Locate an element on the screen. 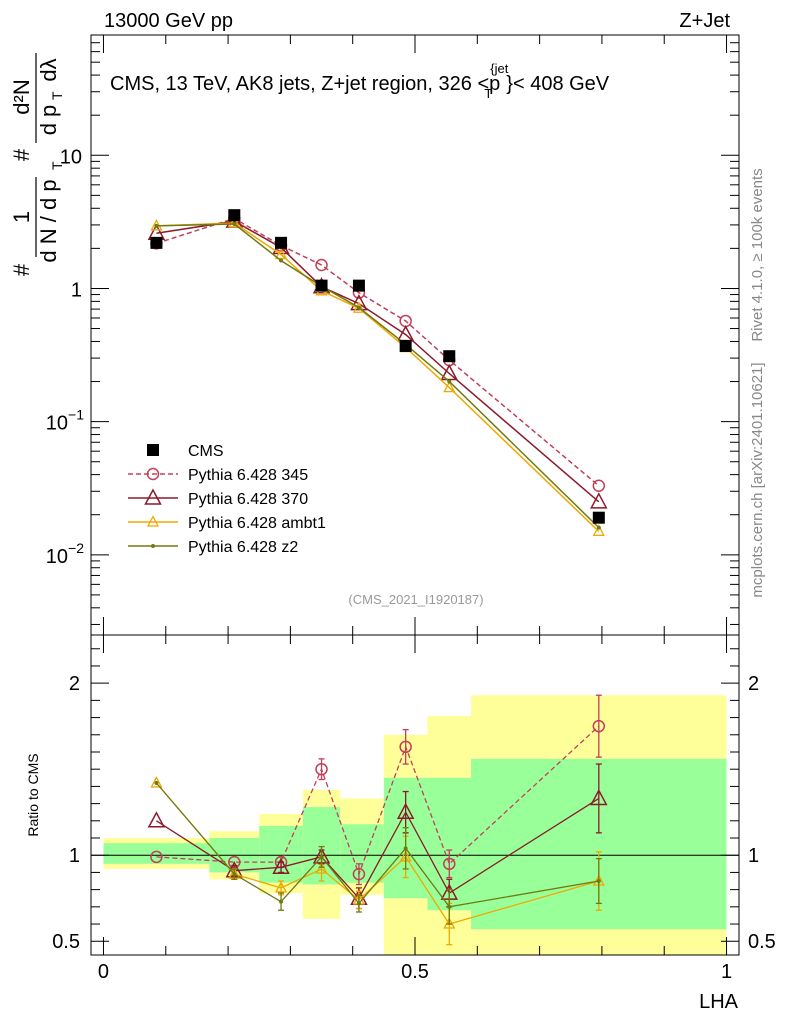 The image size is (786, 1029). ratio-series-layer is located at coordinates (377, 820).